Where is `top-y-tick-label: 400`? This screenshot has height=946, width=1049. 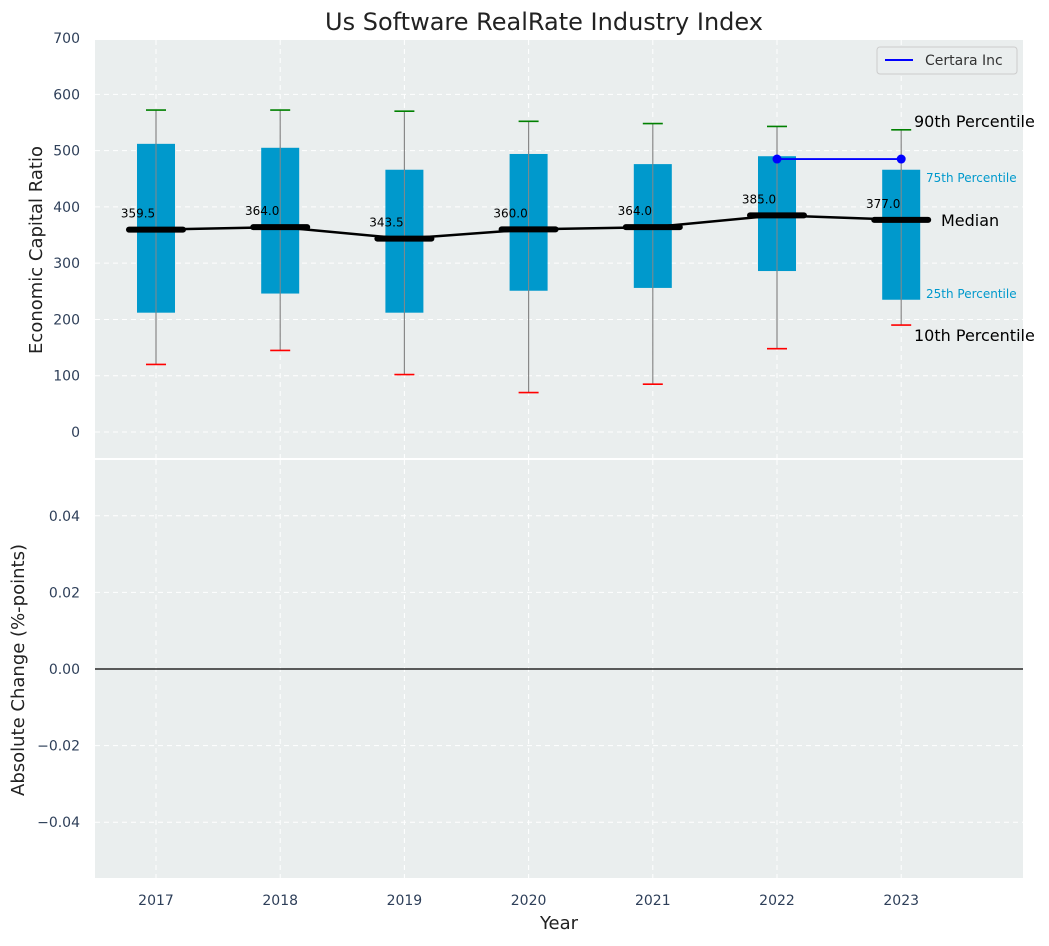
top-y-tick-label: 400 is located at coordinates (66, 208).